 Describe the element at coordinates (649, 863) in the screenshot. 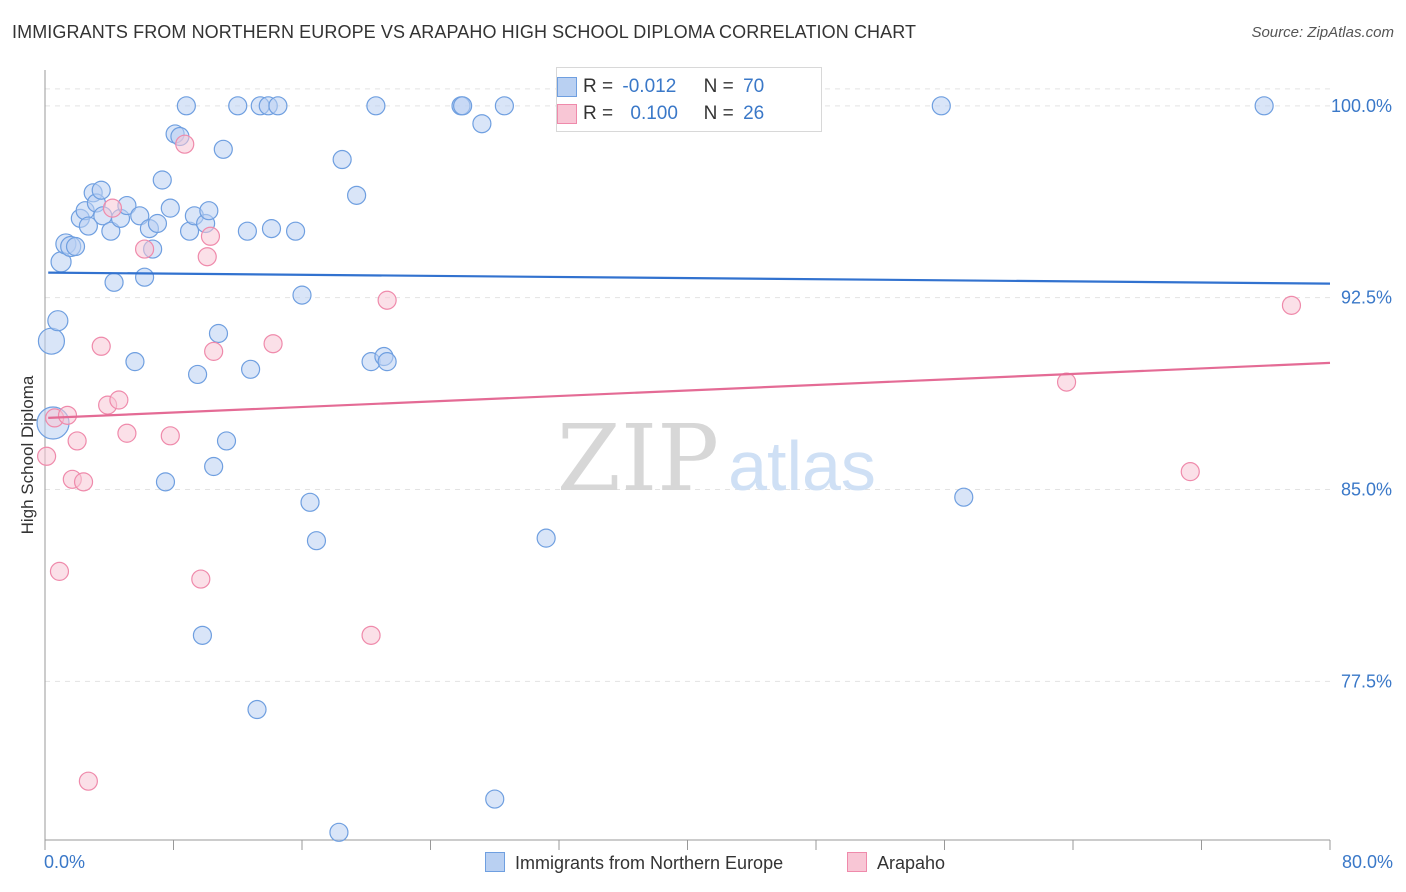

I see `legend-label-northern-europe: Immigrants from Northern Europe` at that location.